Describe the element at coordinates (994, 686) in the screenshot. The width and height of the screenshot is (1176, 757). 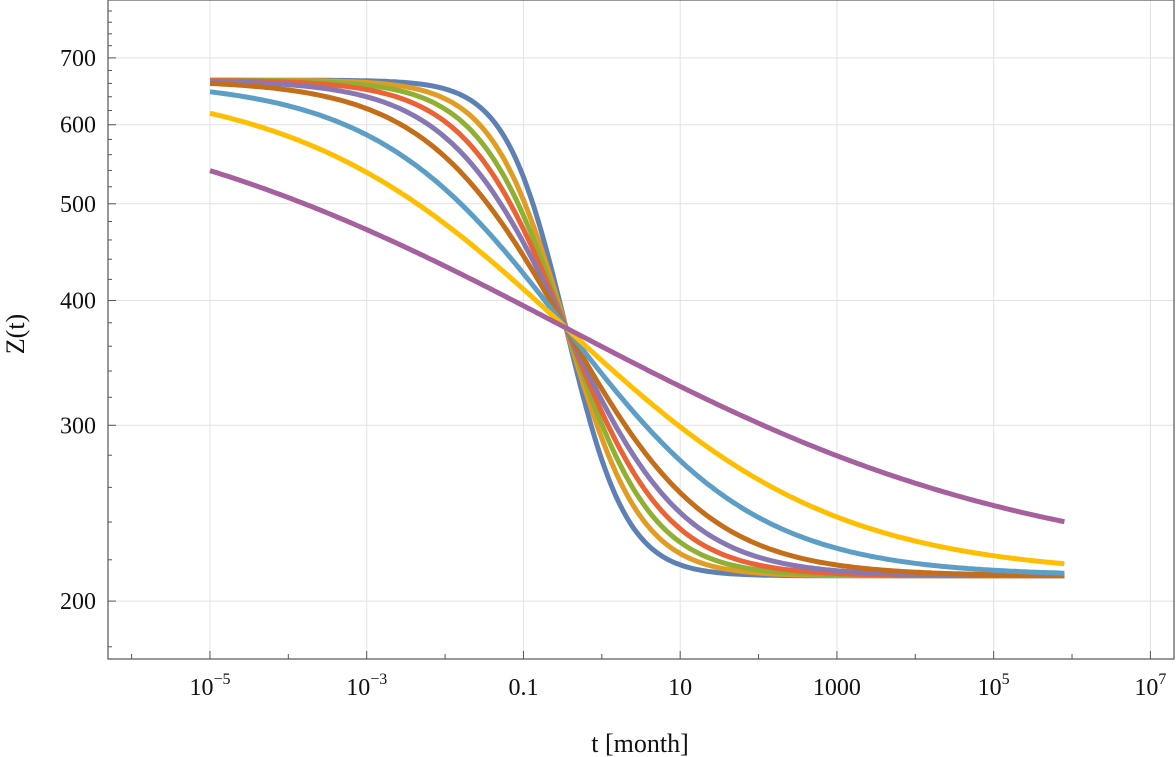
I see `x-tick-label: 10⁵` at that location.